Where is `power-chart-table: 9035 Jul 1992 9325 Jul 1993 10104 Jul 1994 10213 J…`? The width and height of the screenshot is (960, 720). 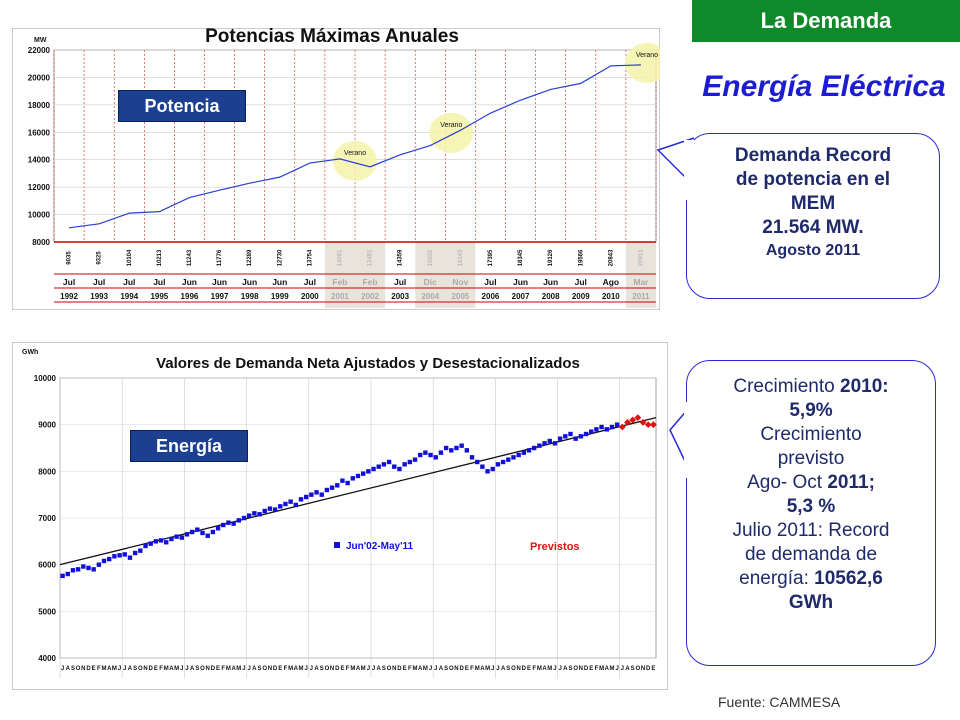 power-chart-table: 9035 Jul 1992 9325 Jul 1993 10104 Jul 1994 10213 J… is located at coordinates (355, 272).